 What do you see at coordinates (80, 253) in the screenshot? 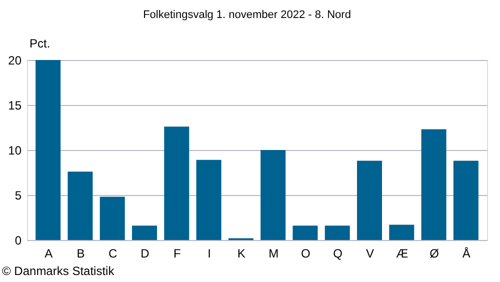
I see `x-tick-label: B` at bounding box center [80, 253].